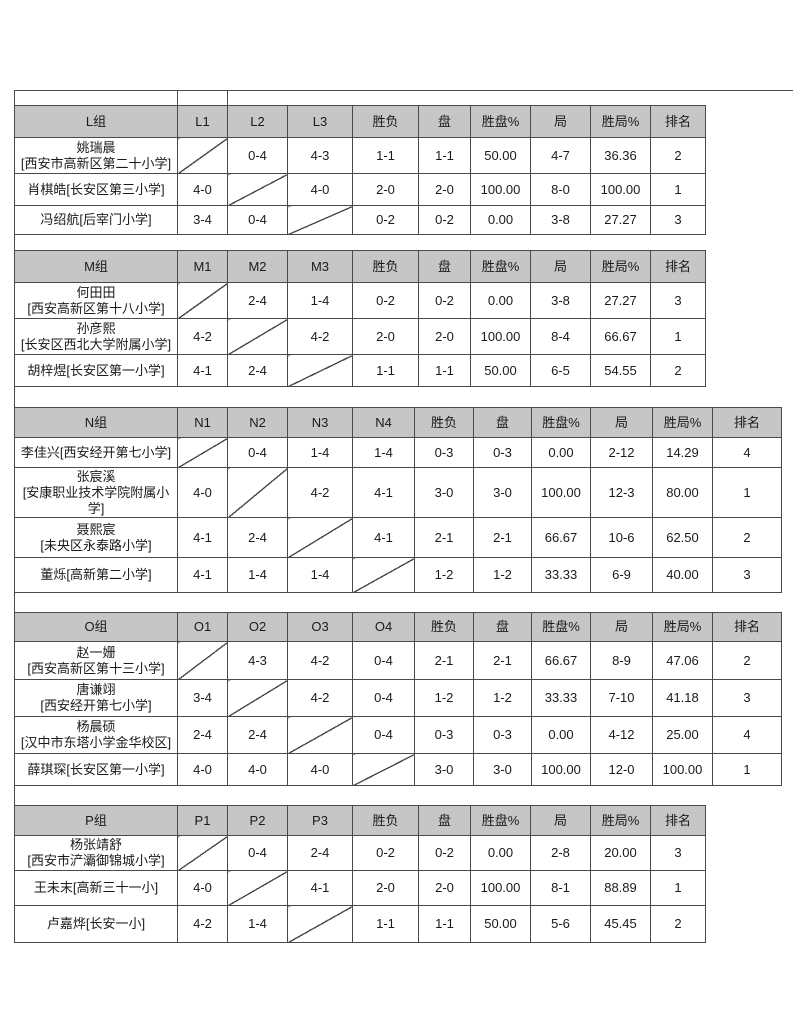 The height and width of the screenshot is (1035, 800). Describe the element at coordinates (360, 266) in the screenshot. I see `header-row: M组 M1 M2 M3 胜负盘胜盘% 局胜局% 排名` at that location.